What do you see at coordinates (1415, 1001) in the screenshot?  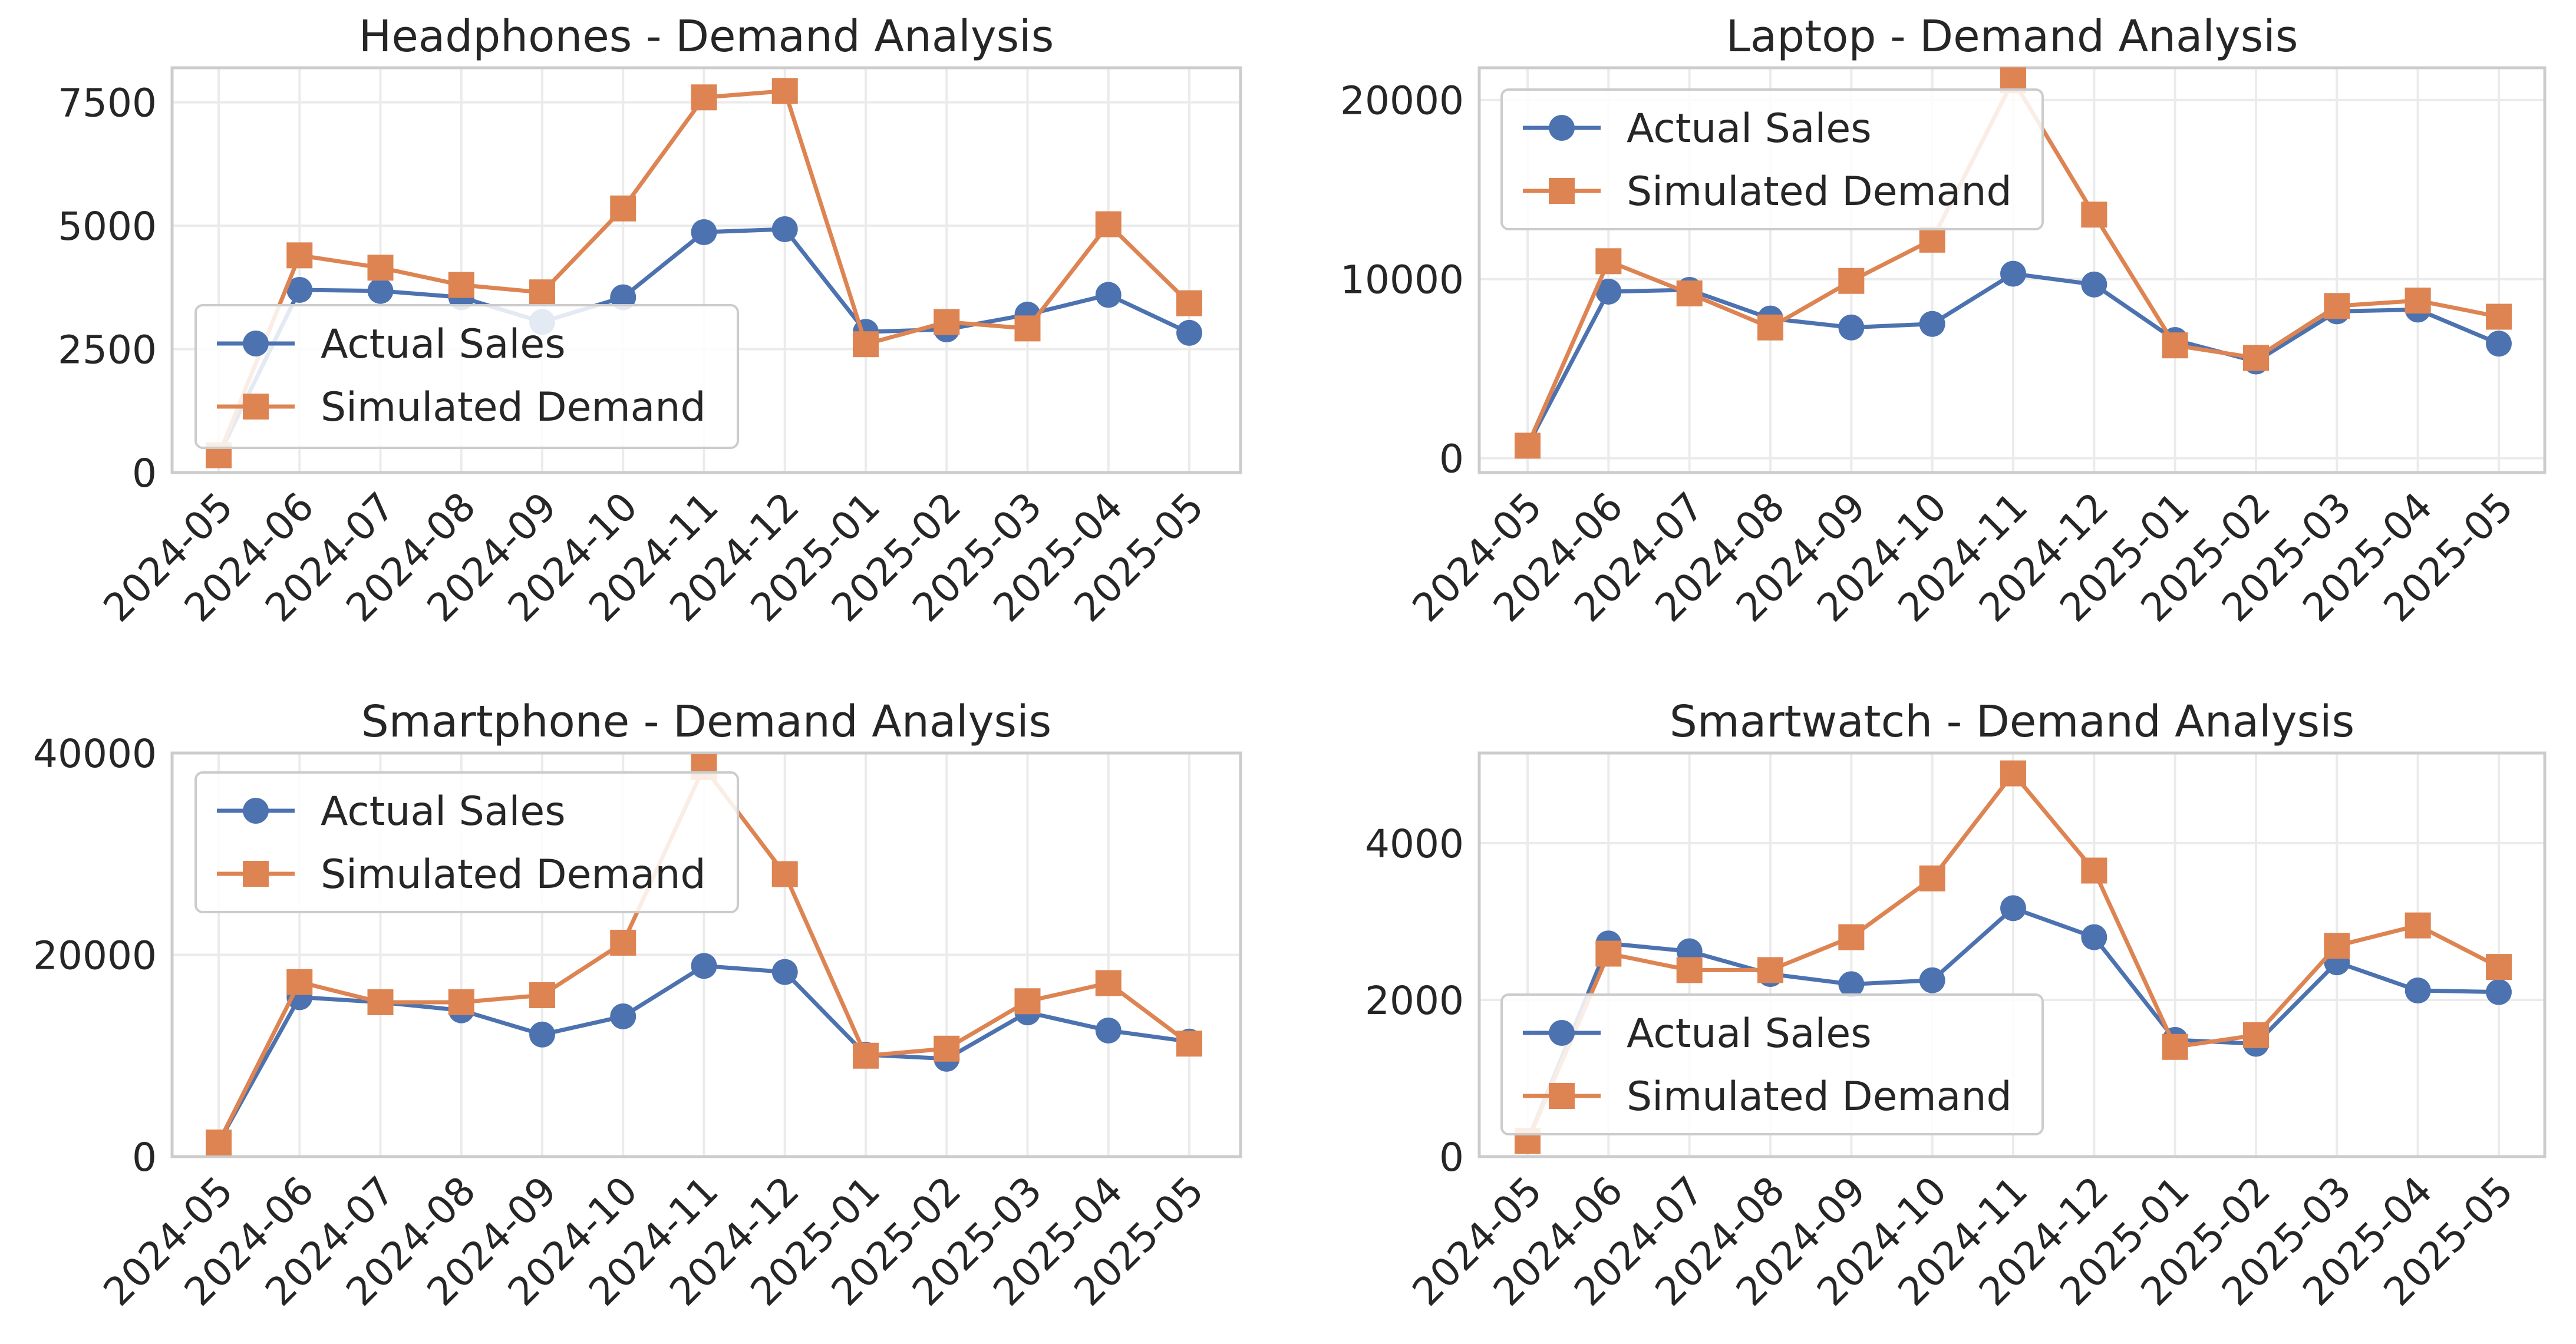 I see `y-tick-label: 2000` at bounding box center [1415, 1001].